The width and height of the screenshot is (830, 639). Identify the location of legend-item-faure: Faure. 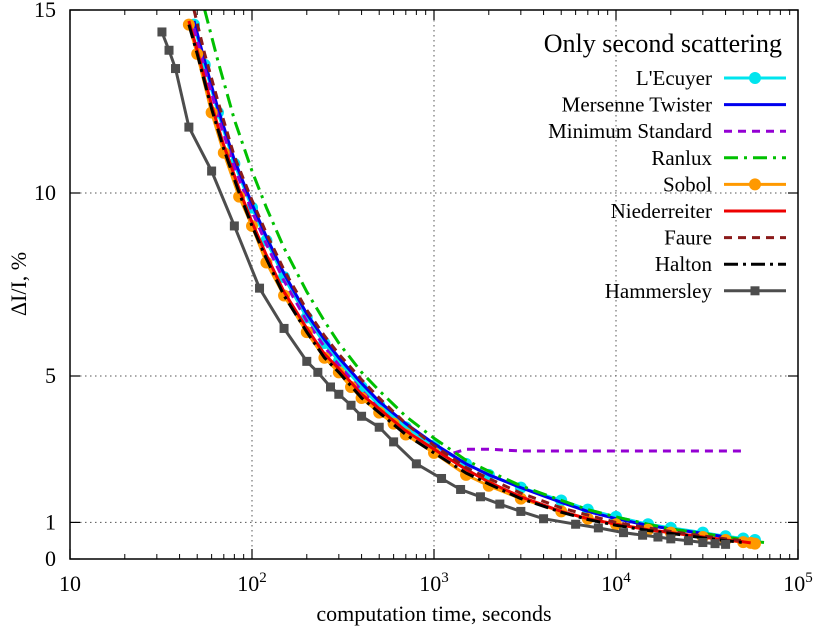
(725, 238).